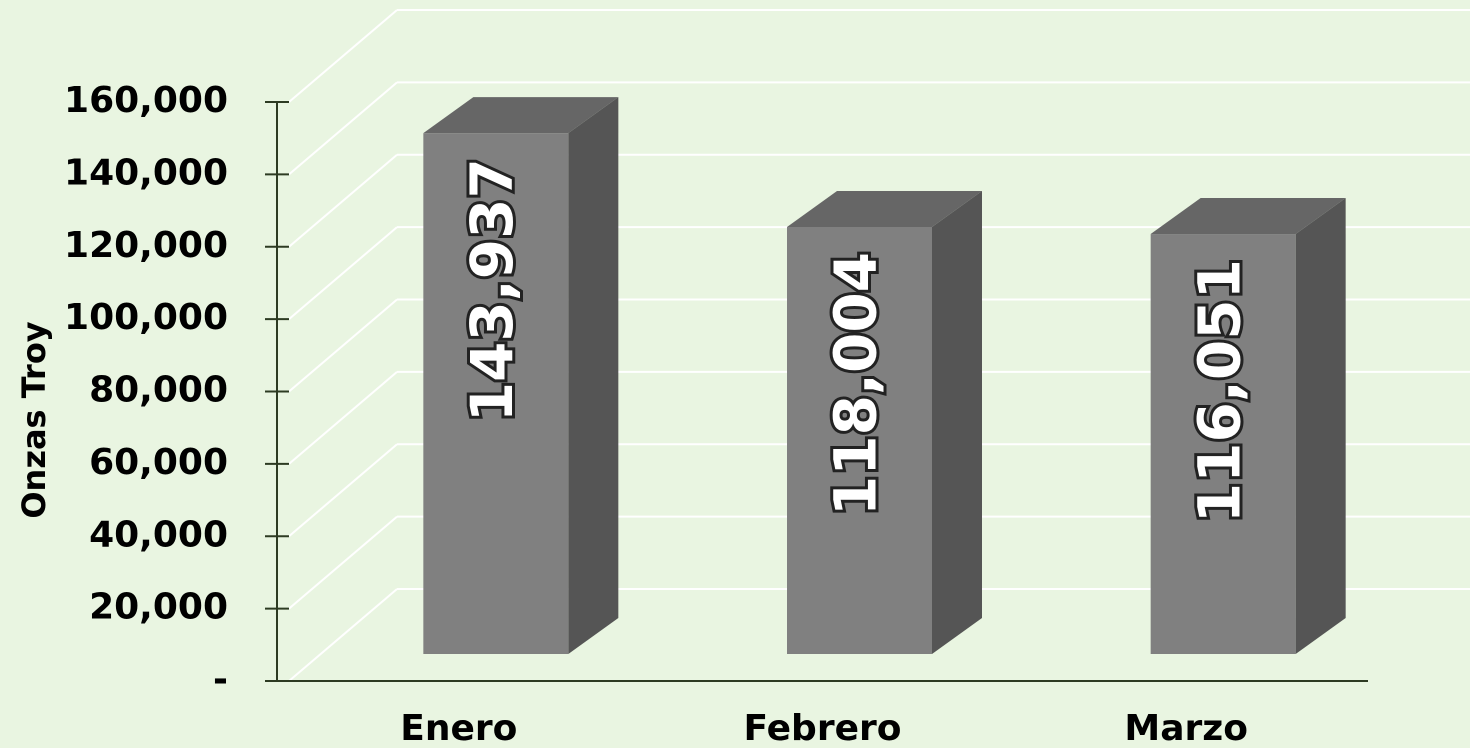 The width and height of the screenshot is (1470, 748). Describe the element at coordinates (492, 290) in the screenshot. I see `value-label: 143,937` at that location.